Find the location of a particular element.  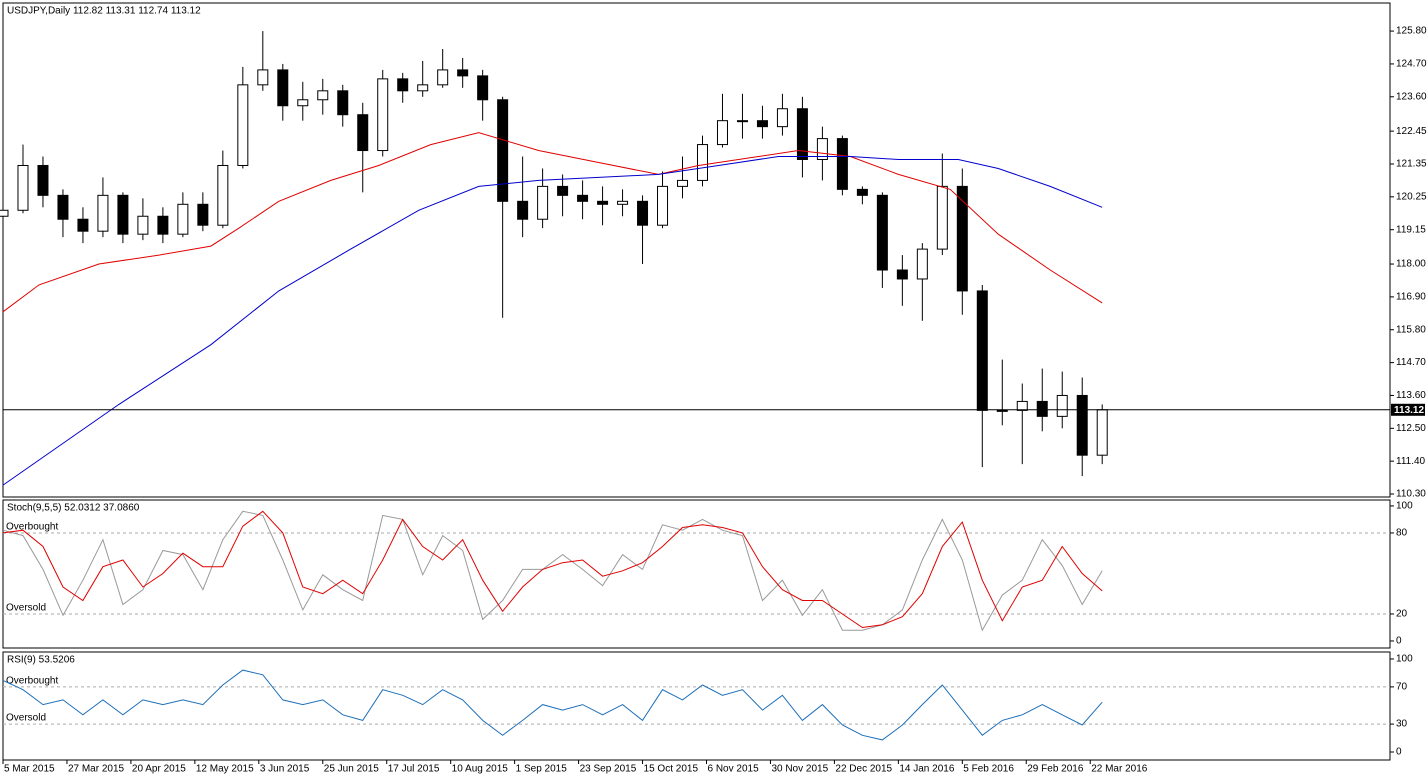

y-tick-label: 119.15 is located at coordinates (1411, 229).